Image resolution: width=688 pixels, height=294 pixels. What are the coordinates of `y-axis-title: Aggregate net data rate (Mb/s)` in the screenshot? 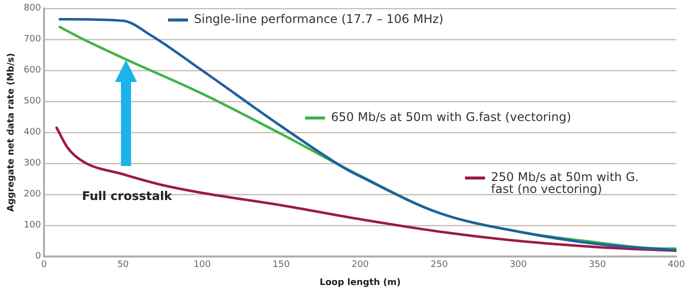 It's located at (11, 132).